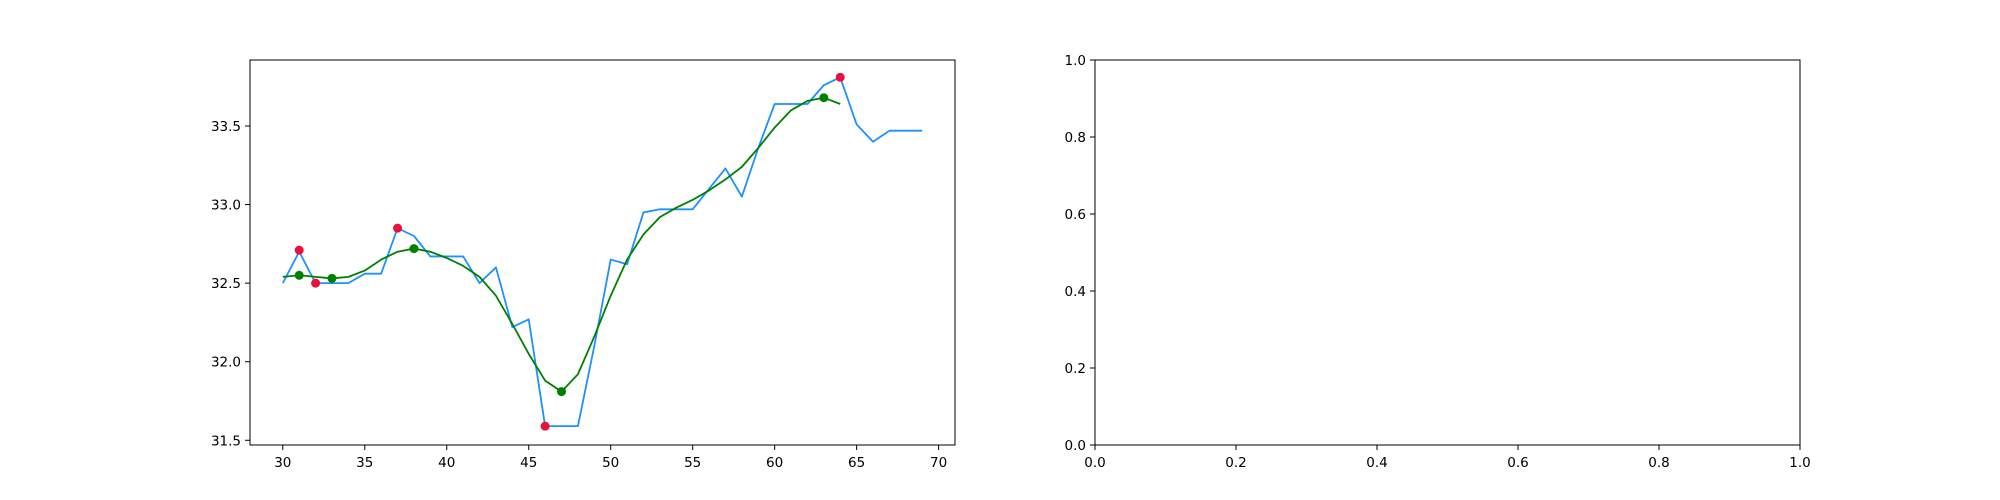 The image size is (2000, 500). What do you see at coordinates (1094, 463) in the screenshot?
I see `x-tick-label: 0.0` at bounding box center [1094, 463].